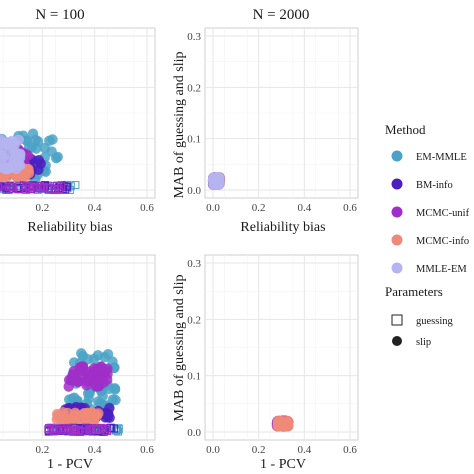 This screenshot has width=474, height=474. What do you see at coordinates (441, 157) in the screenshot?
I see `legend-label: EM-MMLE` at bounding box center [441, 157].